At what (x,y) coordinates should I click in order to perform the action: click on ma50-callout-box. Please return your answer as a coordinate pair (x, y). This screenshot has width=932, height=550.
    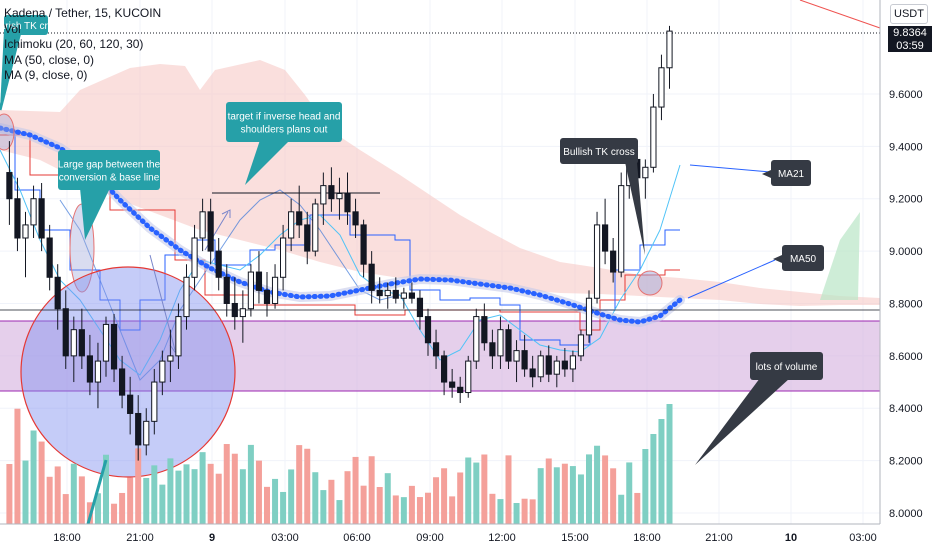
    Looking at the image, I should click on (803, 258).